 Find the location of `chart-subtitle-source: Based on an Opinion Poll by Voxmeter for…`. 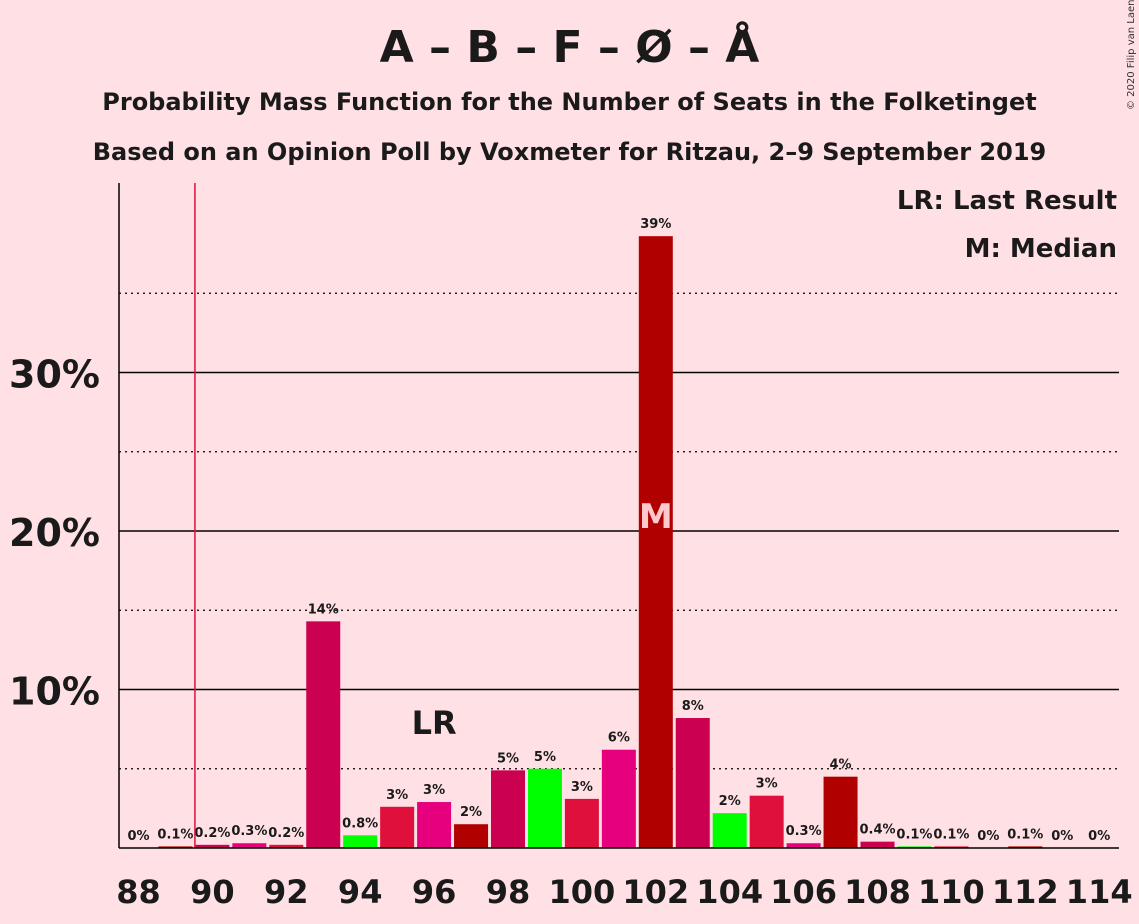

chart-subtitle-source: Based on an Opinion Poll by Voxmeter for… is located at coordinates (569, 152).